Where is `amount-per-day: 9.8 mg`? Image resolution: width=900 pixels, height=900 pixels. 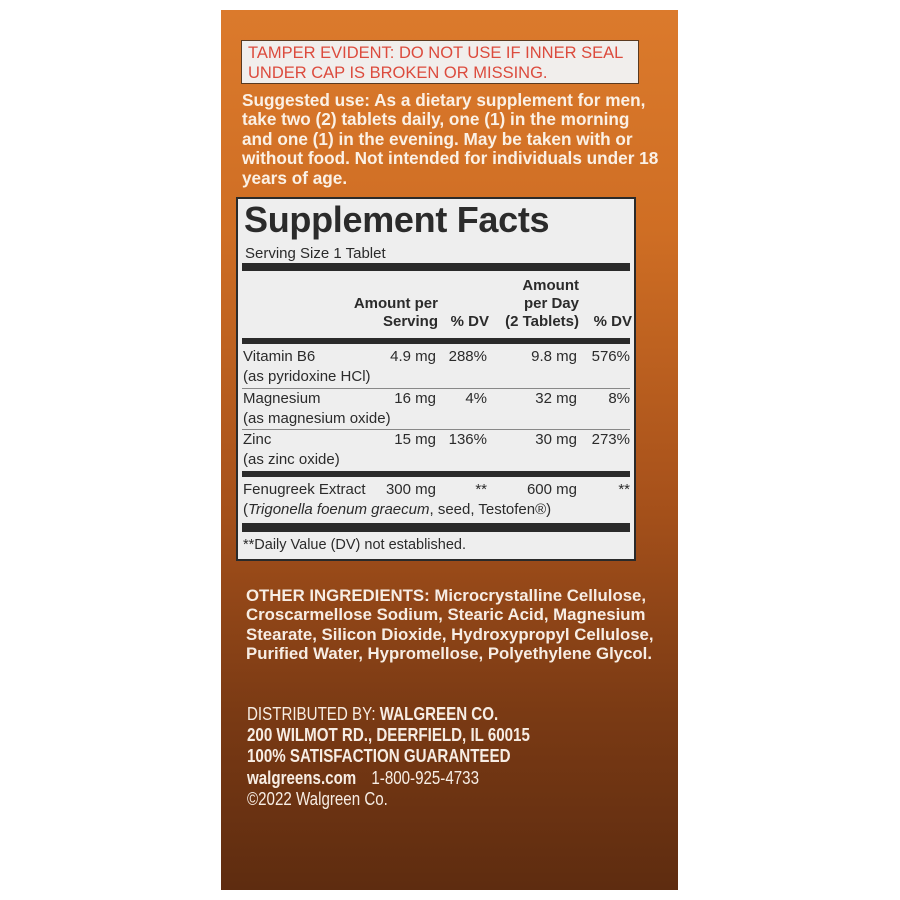 amount-per-day: 9.8 mg is located at coordinates (554, 356).